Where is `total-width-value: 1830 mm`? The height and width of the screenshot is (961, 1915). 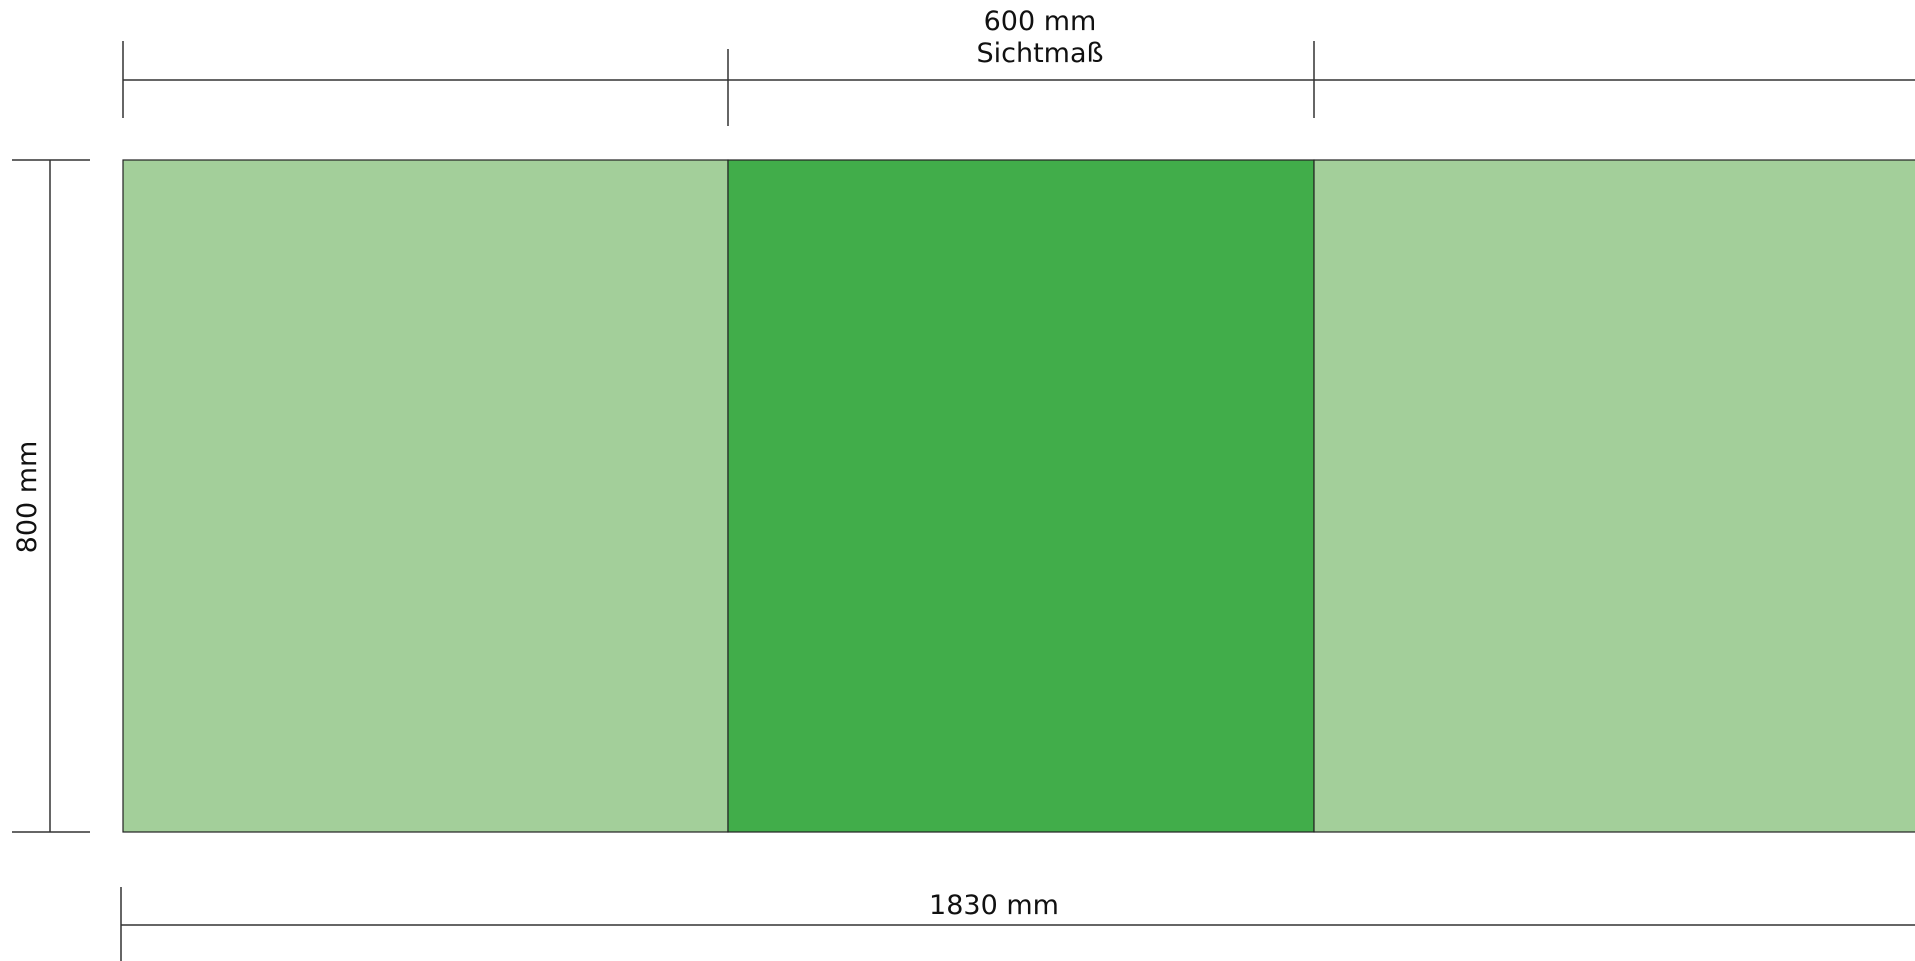
total-width-value: 1830 mm is located at coordinates (994, 905).